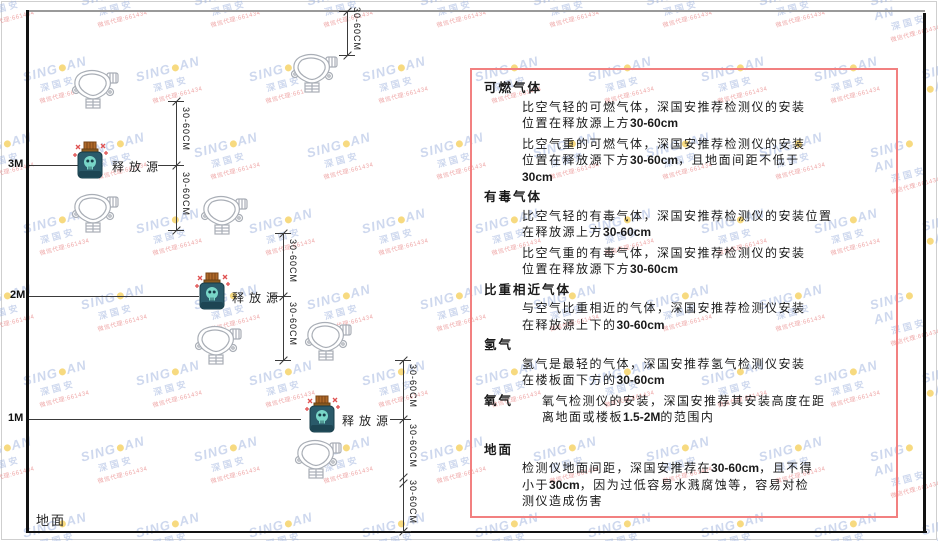  I want to click on text-segment: 与空气比重相近的气体，深国安推荐检测仪安装, so click(664, 308).